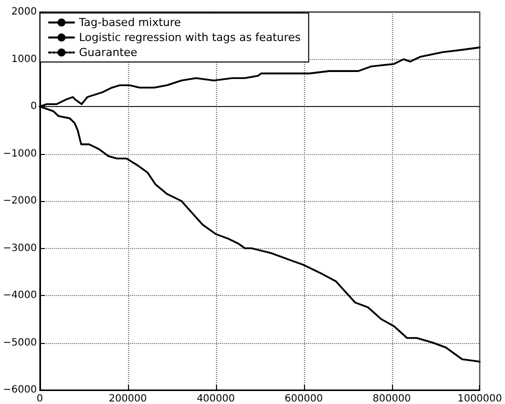 The image size is (505, 404). What do you see at coordinates (20, 295) in the screenshot?
I see `y-tick-label: −4000` at bounding box center [20, 295].